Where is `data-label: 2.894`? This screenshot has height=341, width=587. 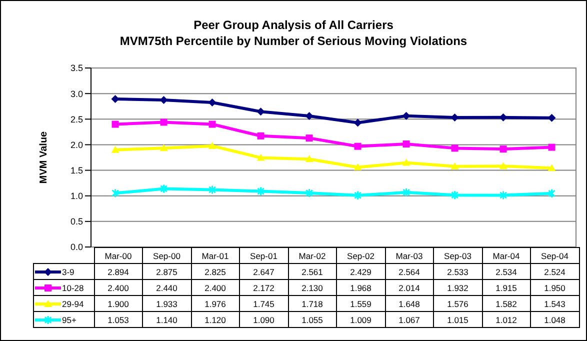 data-label: 2.894 is located at coordinates (118, 272).